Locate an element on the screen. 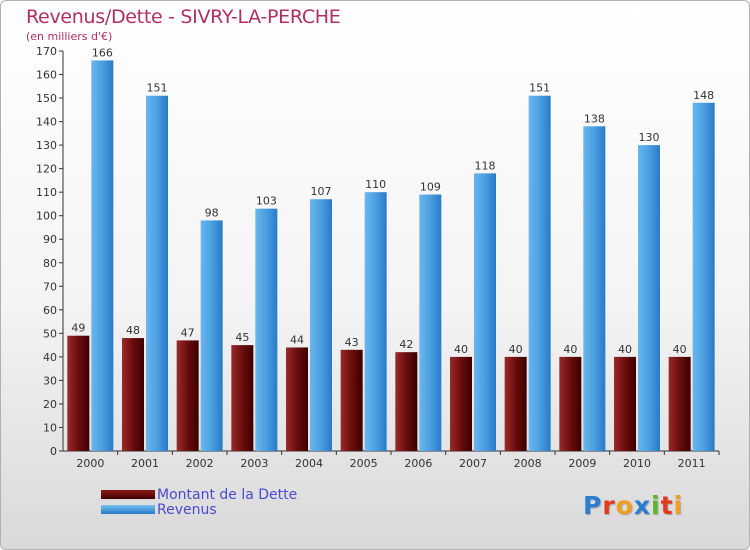 The width and height of the screenshot is (750, 550). legend-swatch-revenus is located at coordinates (128, 509).